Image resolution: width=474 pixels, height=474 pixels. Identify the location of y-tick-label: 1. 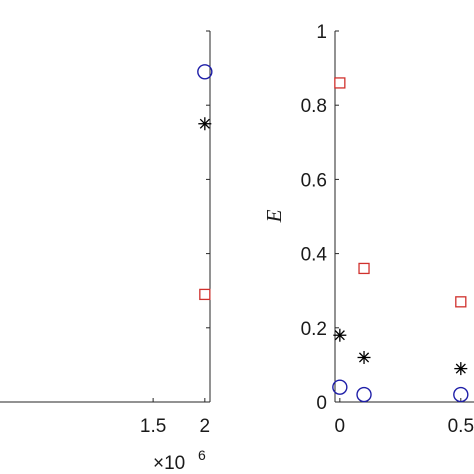
(321, 32).